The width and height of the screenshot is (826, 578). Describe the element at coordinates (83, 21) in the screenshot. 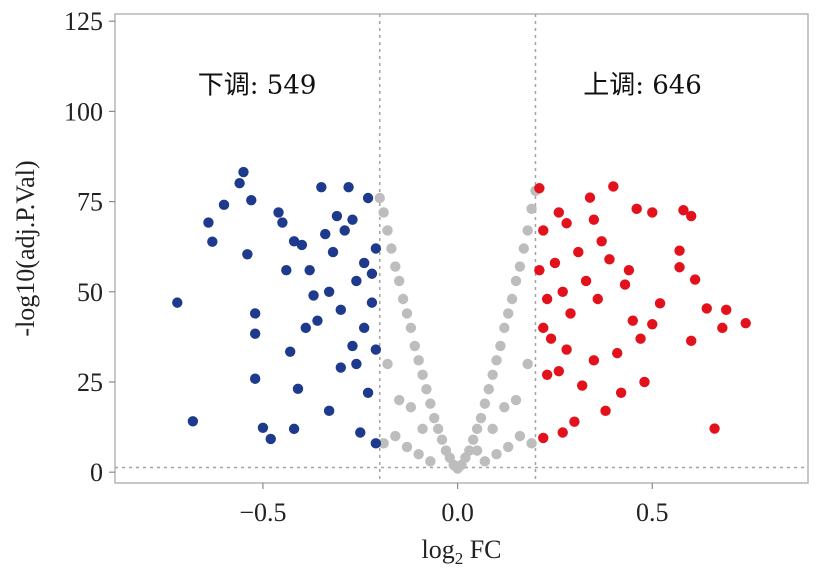

I see `y-axis-tick-label: 125` at that location.